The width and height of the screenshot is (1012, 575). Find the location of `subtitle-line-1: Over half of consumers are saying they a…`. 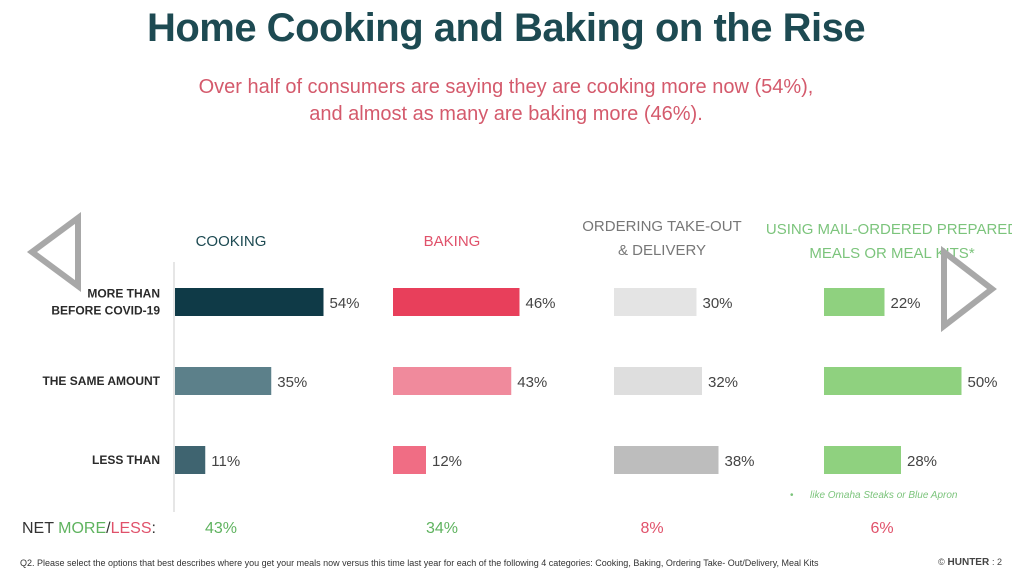

subtitle-line-1: Over half of consumers are saying they a… is located at coordinates (506, 87).